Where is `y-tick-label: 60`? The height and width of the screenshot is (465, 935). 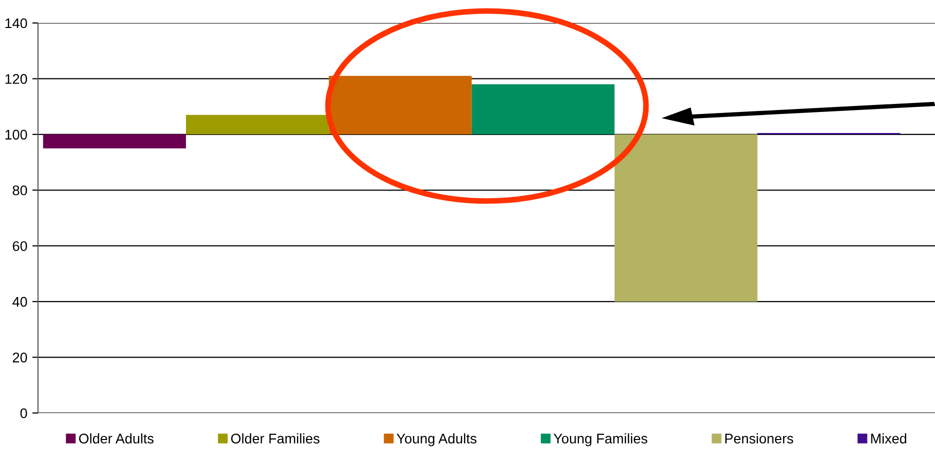
y-tick-label: 60 is located at coordinates (20, 246).